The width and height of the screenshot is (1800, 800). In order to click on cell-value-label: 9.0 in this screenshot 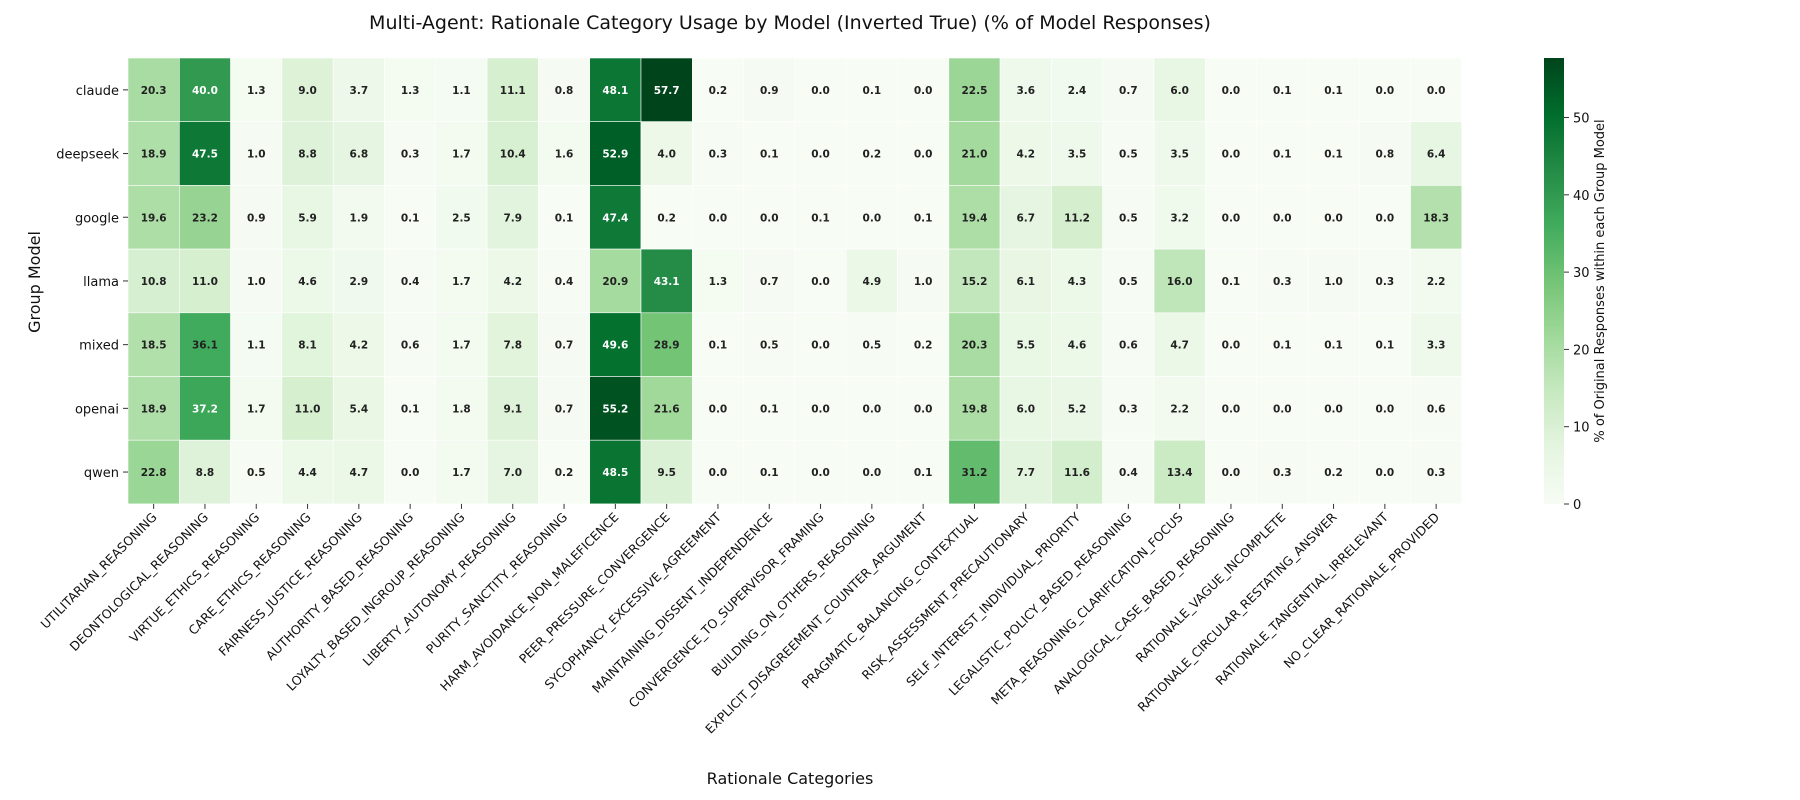, I will do `click(307, 91)`.